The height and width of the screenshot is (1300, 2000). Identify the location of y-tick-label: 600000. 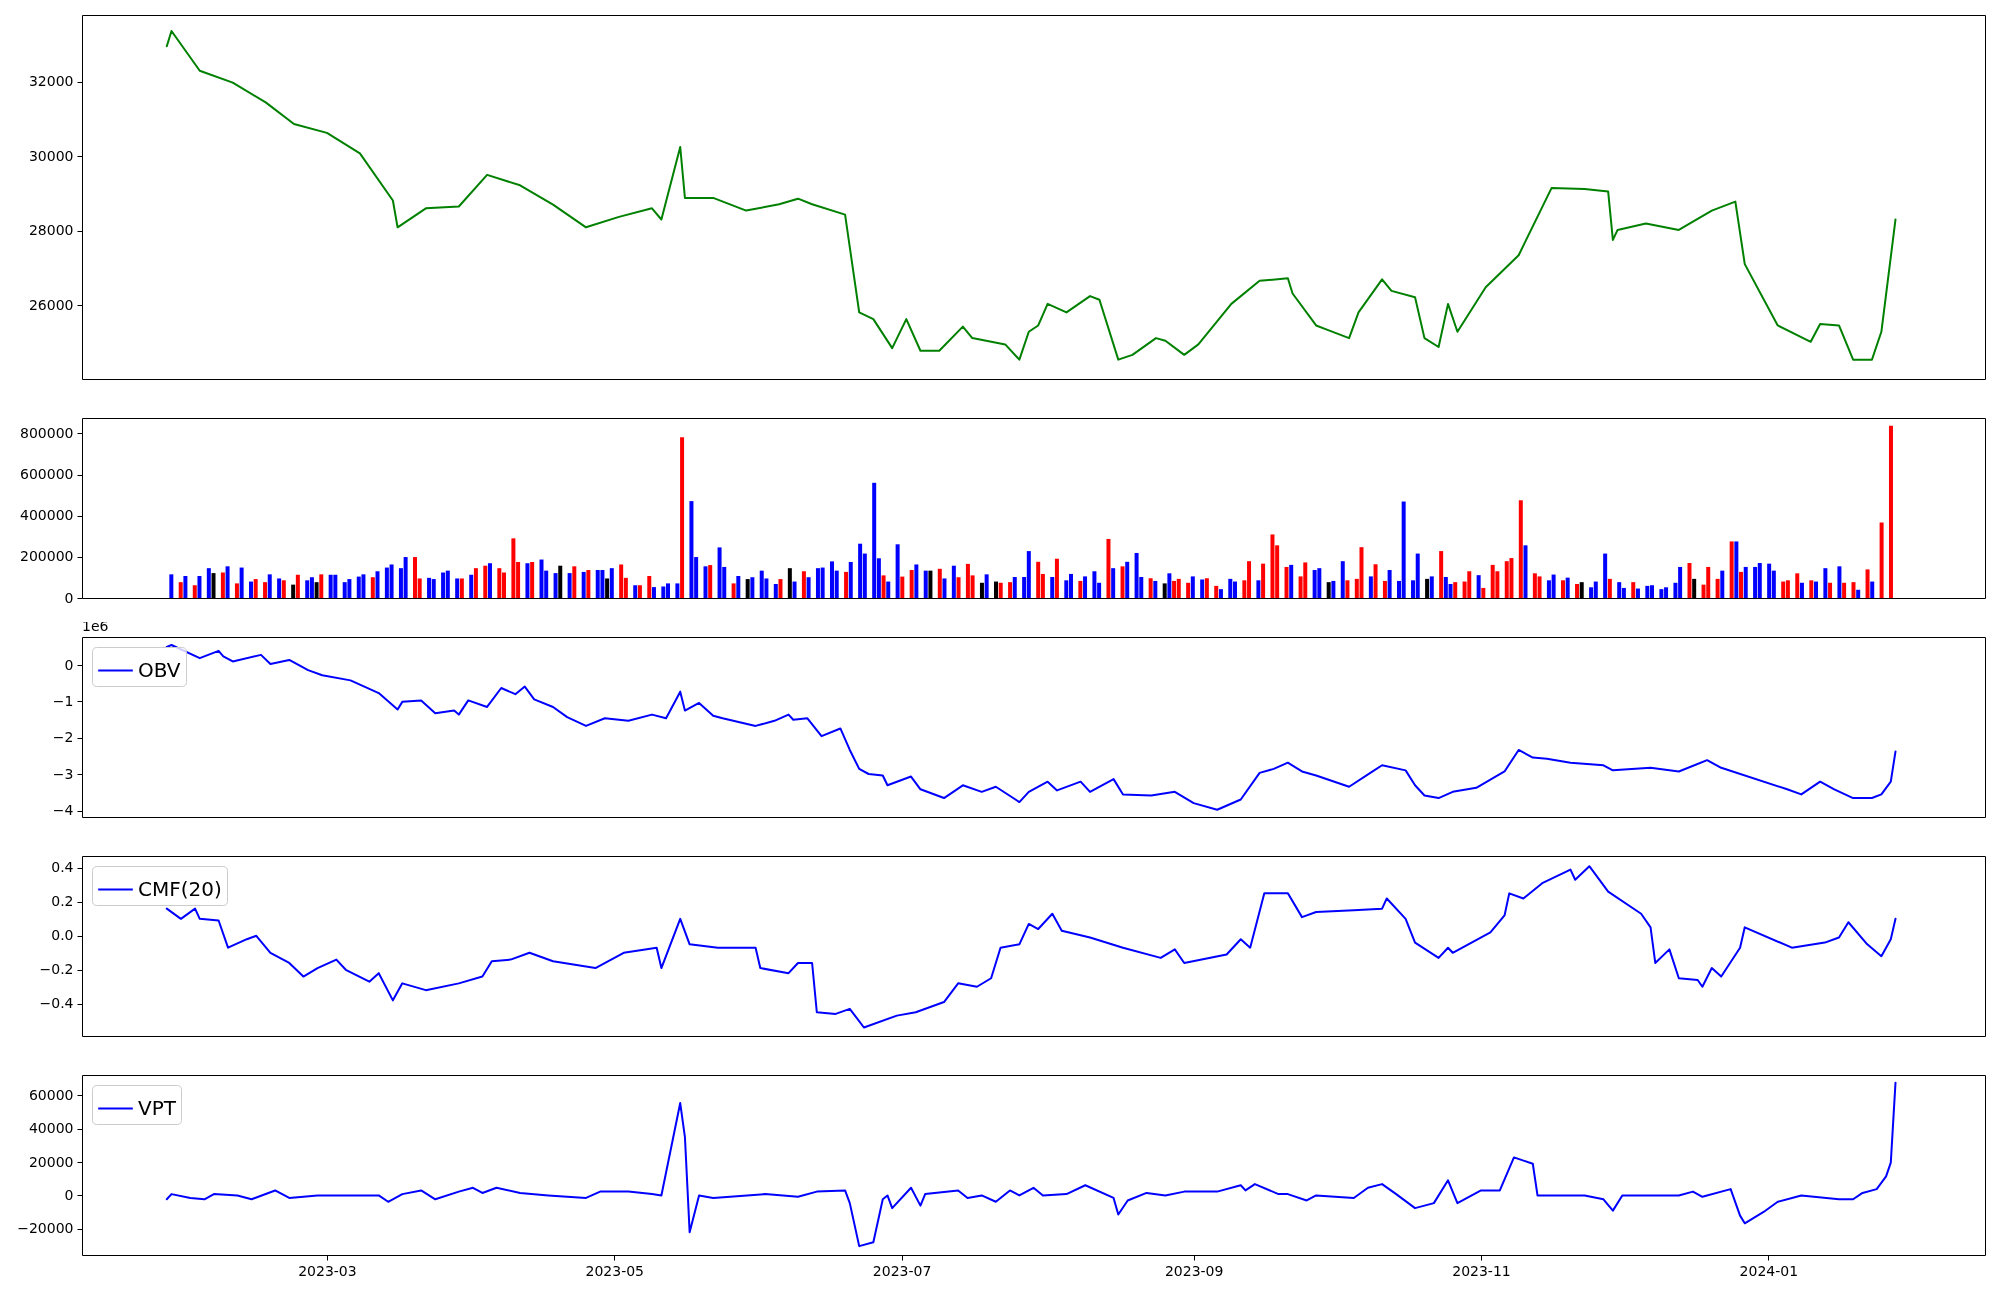
(47, 474).